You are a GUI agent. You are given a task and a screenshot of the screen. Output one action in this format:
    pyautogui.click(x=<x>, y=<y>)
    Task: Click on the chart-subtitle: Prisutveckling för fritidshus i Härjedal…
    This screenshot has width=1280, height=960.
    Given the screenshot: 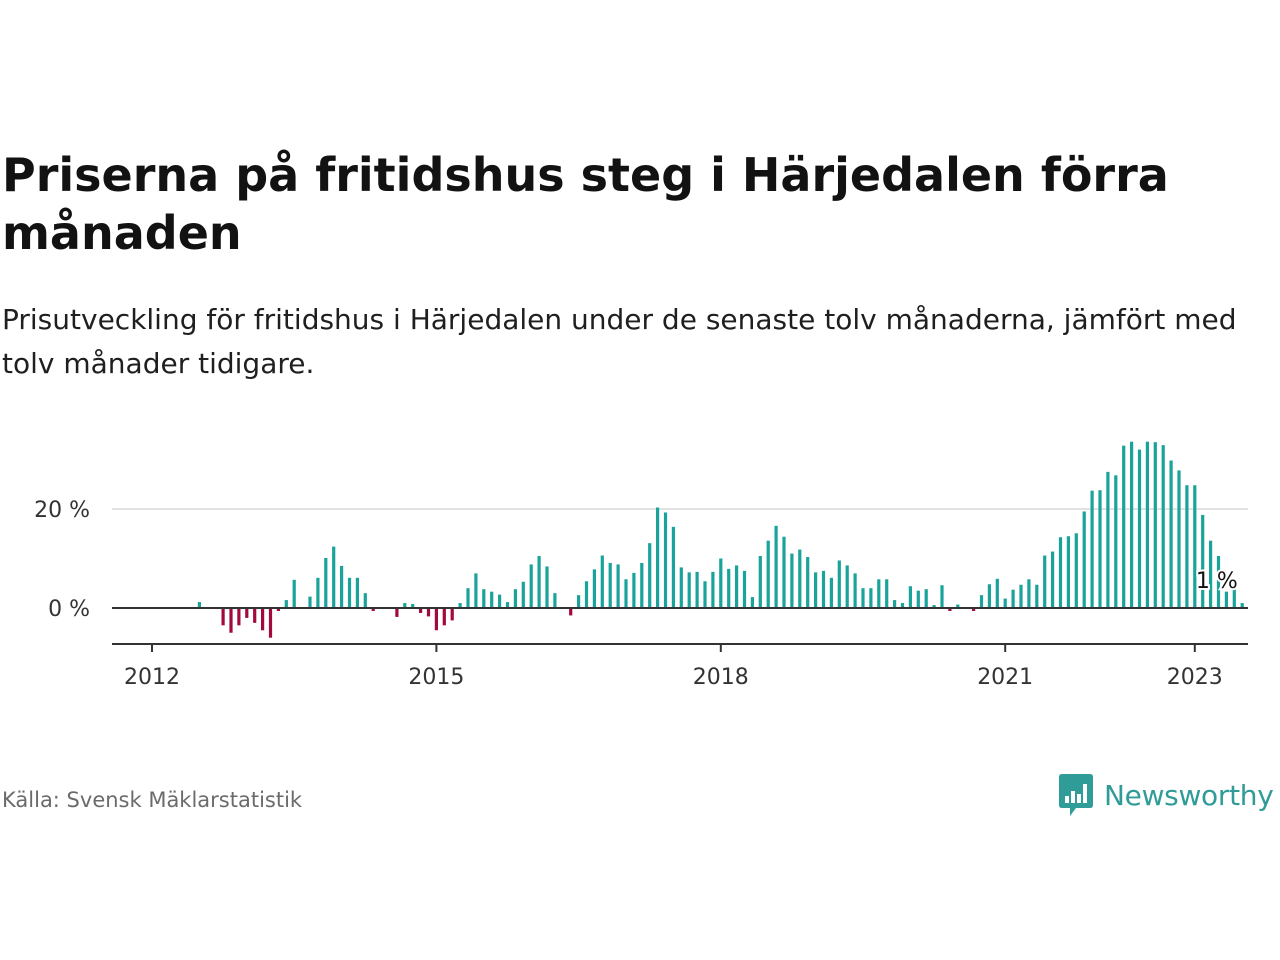 What is the action you would take?
    pyautogui.click(x=619, y=341)
    